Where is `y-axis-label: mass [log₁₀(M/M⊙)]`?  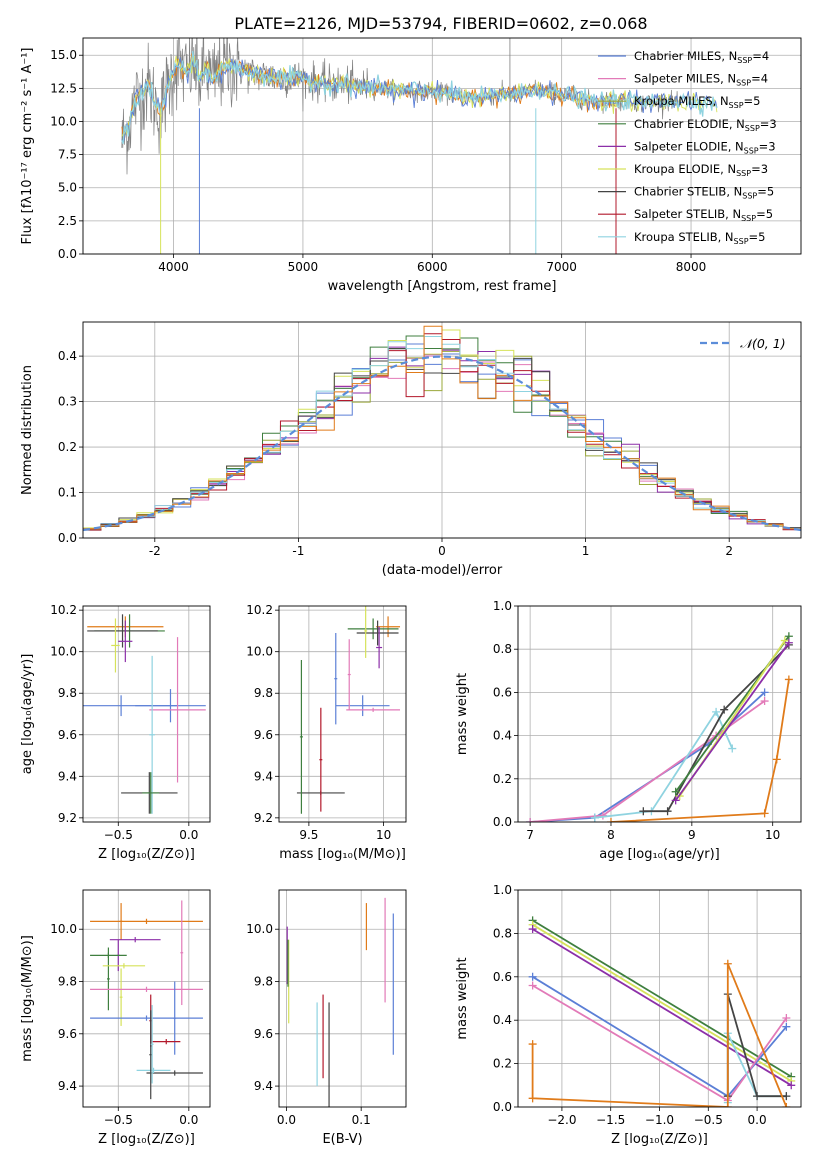 y-axis-label: mass [log₁₀(M/M⊙)] is located at coordinates (27, 998).